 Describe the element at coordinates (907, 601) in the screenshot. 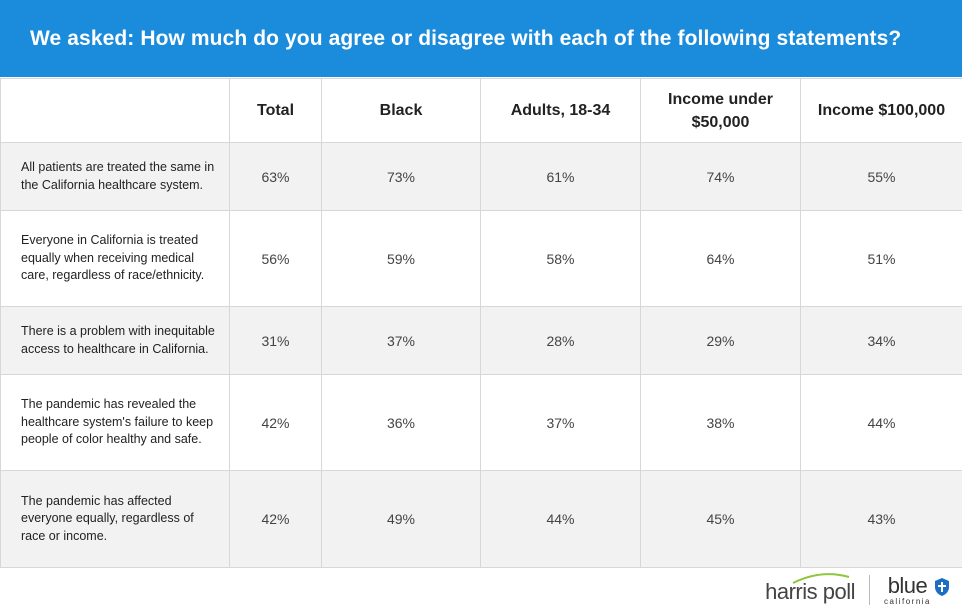

I see `blue-logo-subtext: california` at that location.